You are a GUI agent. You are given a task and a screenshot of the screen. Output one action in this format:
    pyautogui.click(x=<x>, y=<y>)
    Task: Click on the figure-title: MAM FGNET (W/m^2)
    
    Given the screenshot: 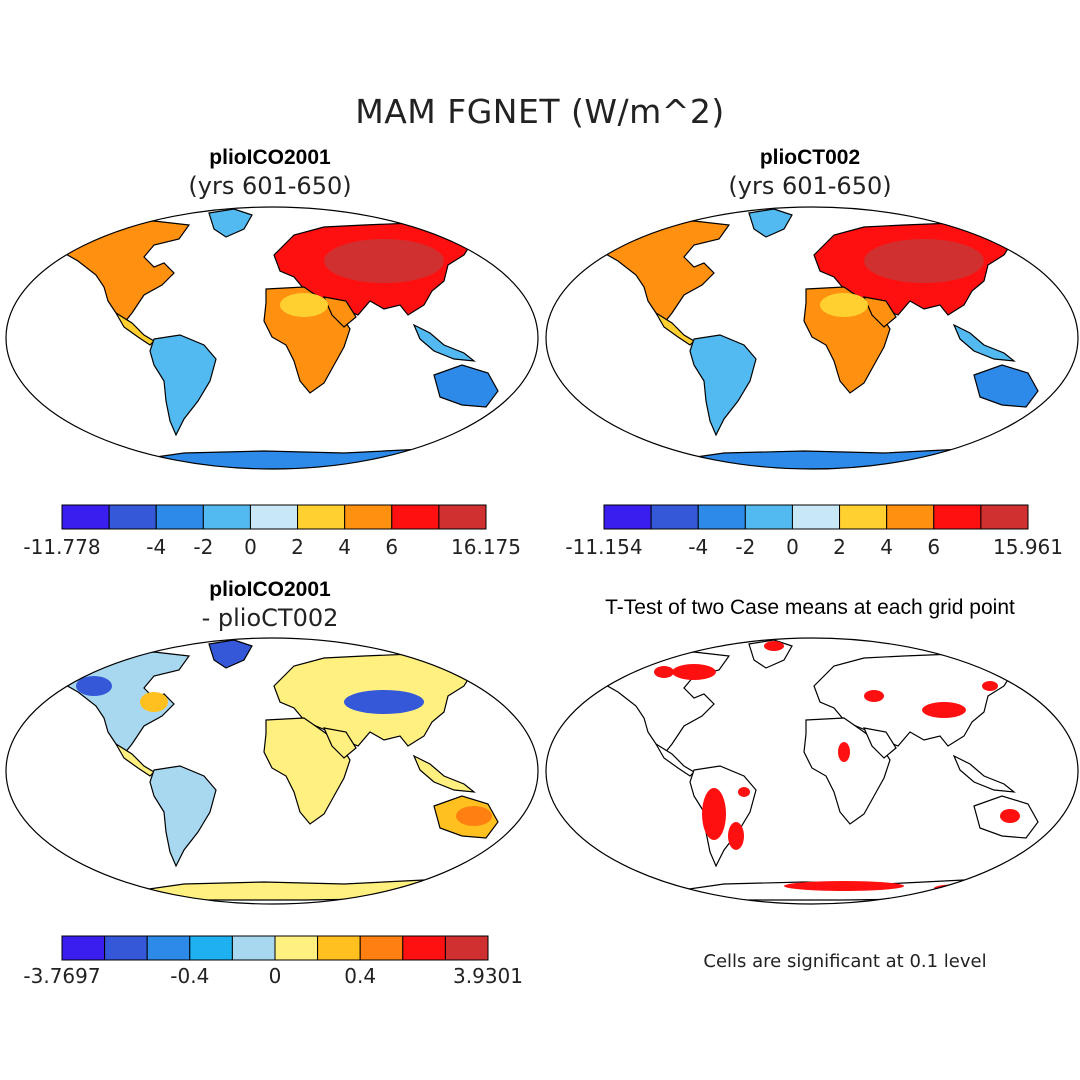 What is the action you would take?
    pyautogui.click(x=540, y=111)
    